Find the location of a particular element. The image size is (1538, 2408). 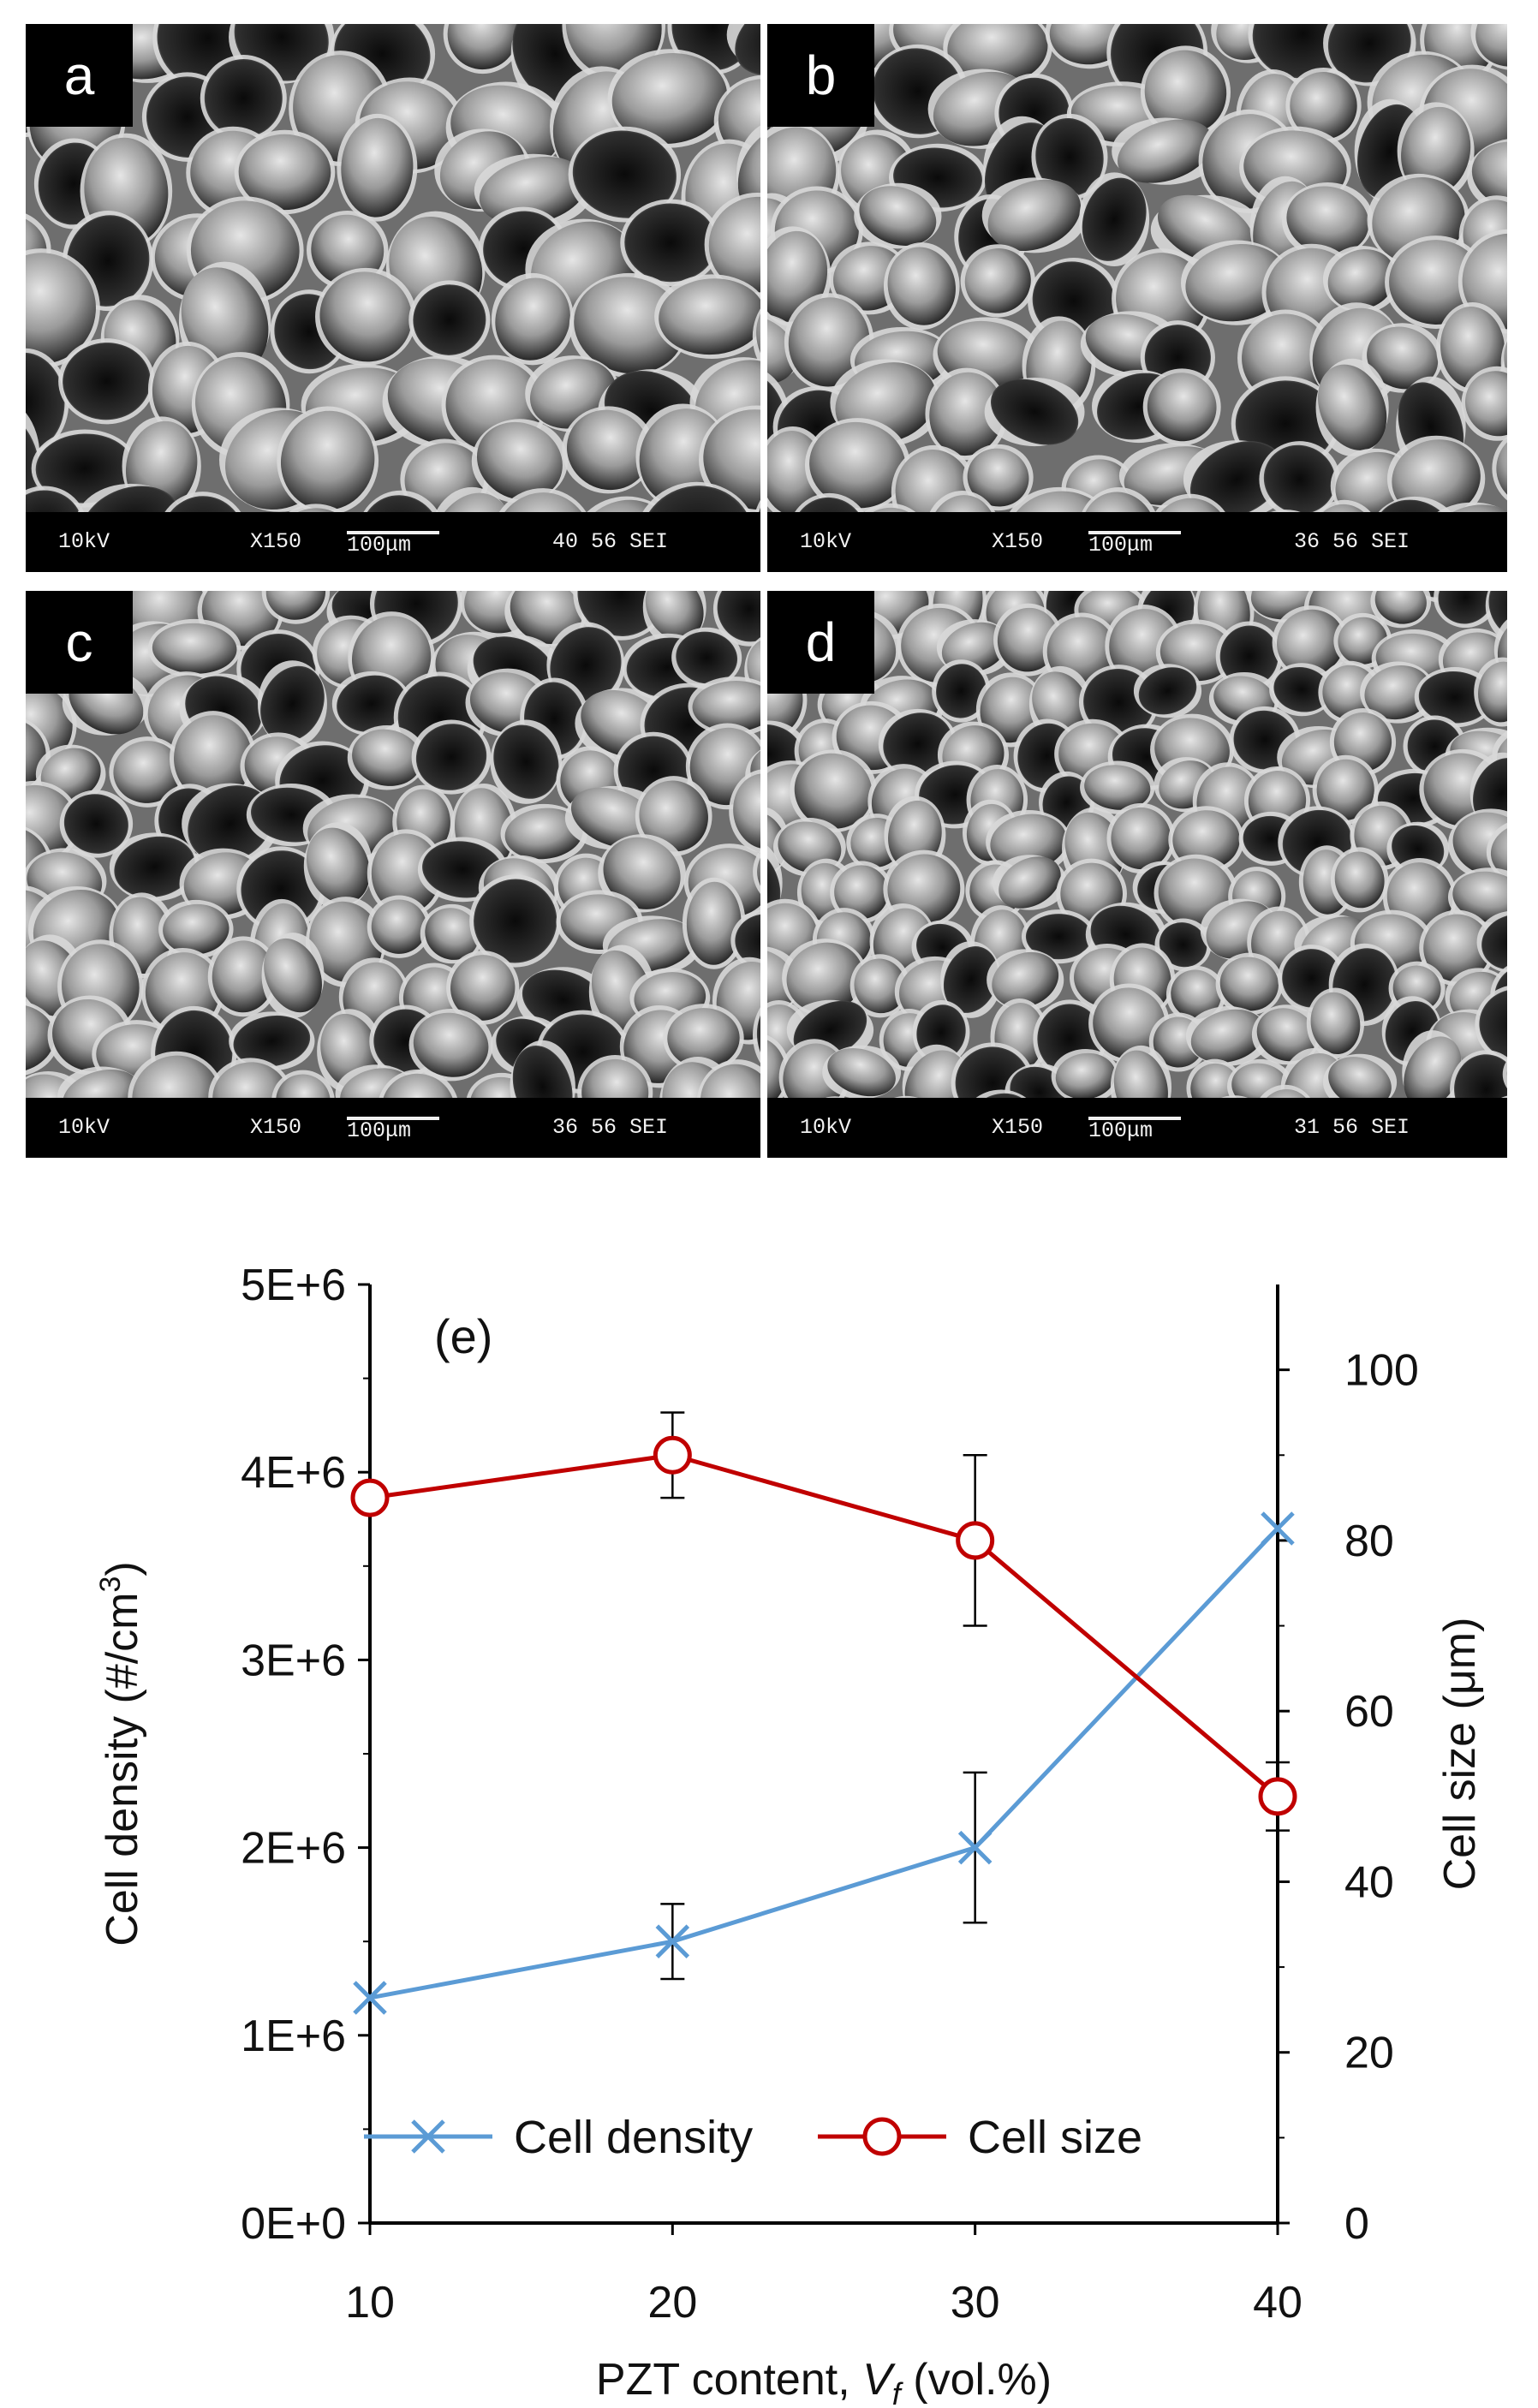

panel-label-a: a is located at coordinates (79, 75).